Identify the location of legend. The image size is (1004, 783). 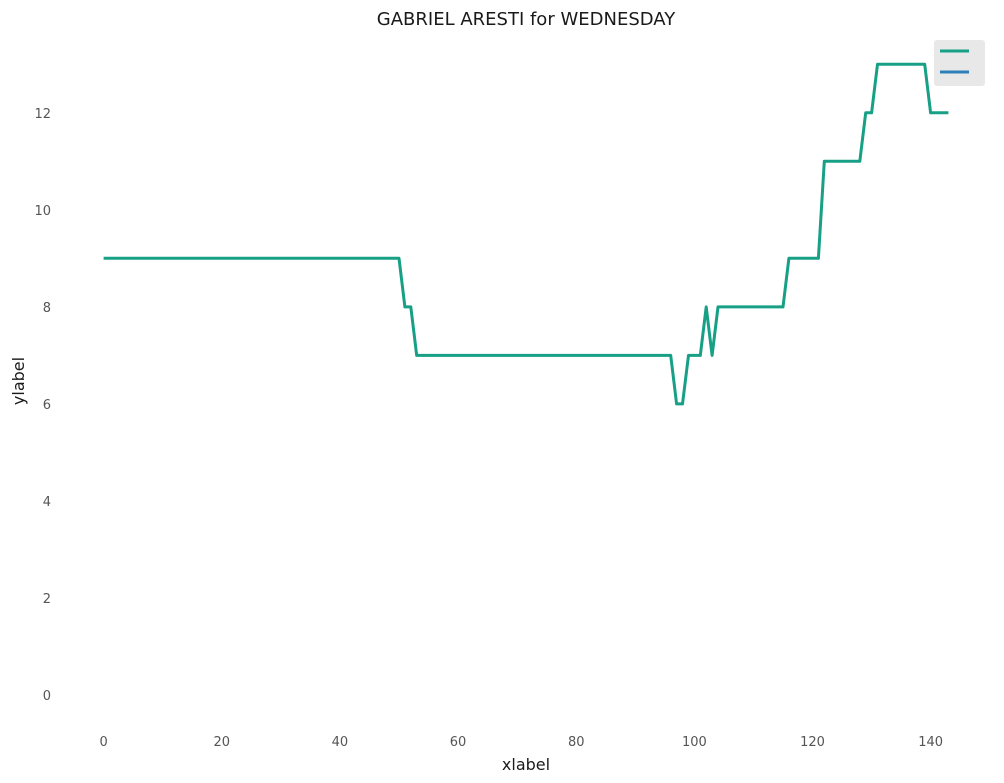
(959, 63).